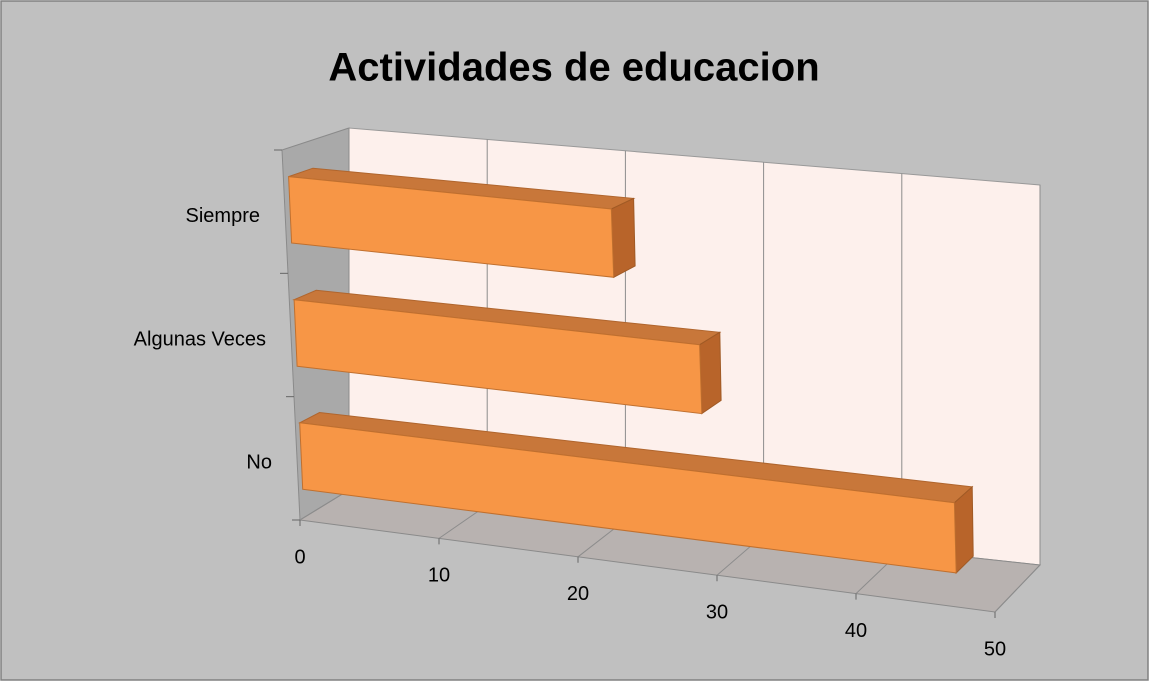  What do you see at coordinates (856, 631) in the screenshot?
I see `x-tick-label: 40` at bounding box center [856, 631].